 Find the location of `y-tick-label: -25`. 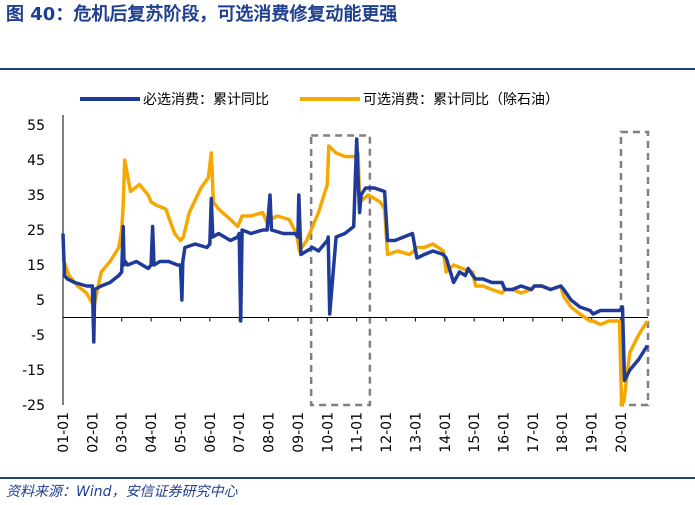

y-tick-label: -25 is located at coordinates (33, 406).